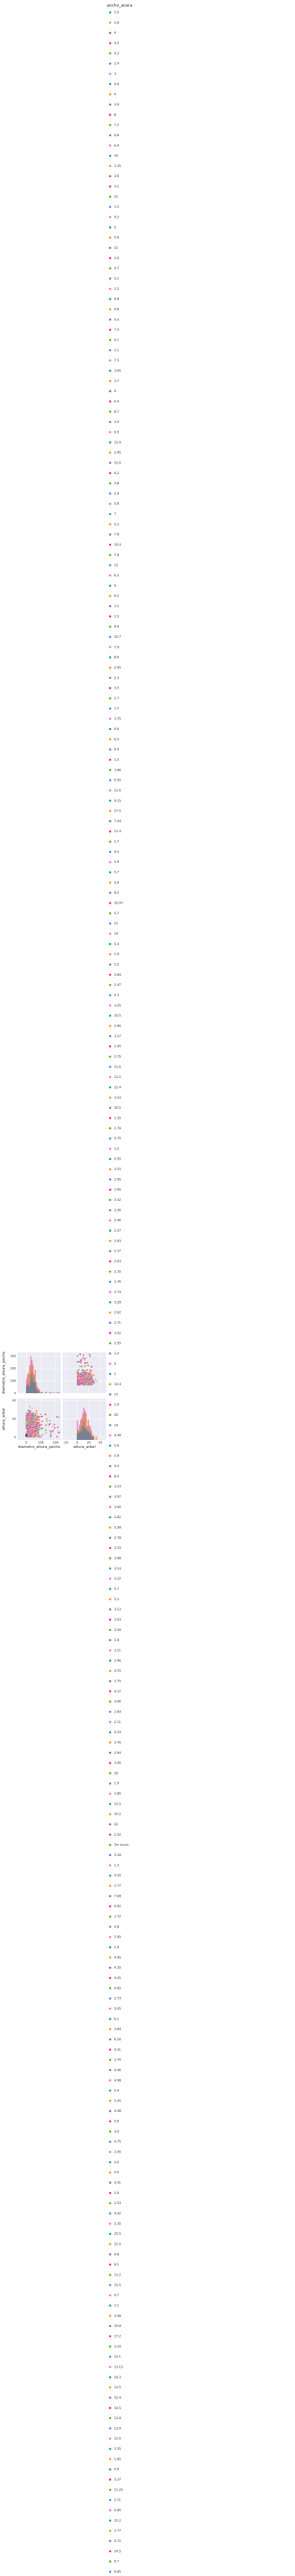 The width and height of the screenshot is (295, 2576). What do you see at coordinates (117, 1763) in the screenshot?
I see `legend-label: 3.45` at bounding box center [117, 1763].